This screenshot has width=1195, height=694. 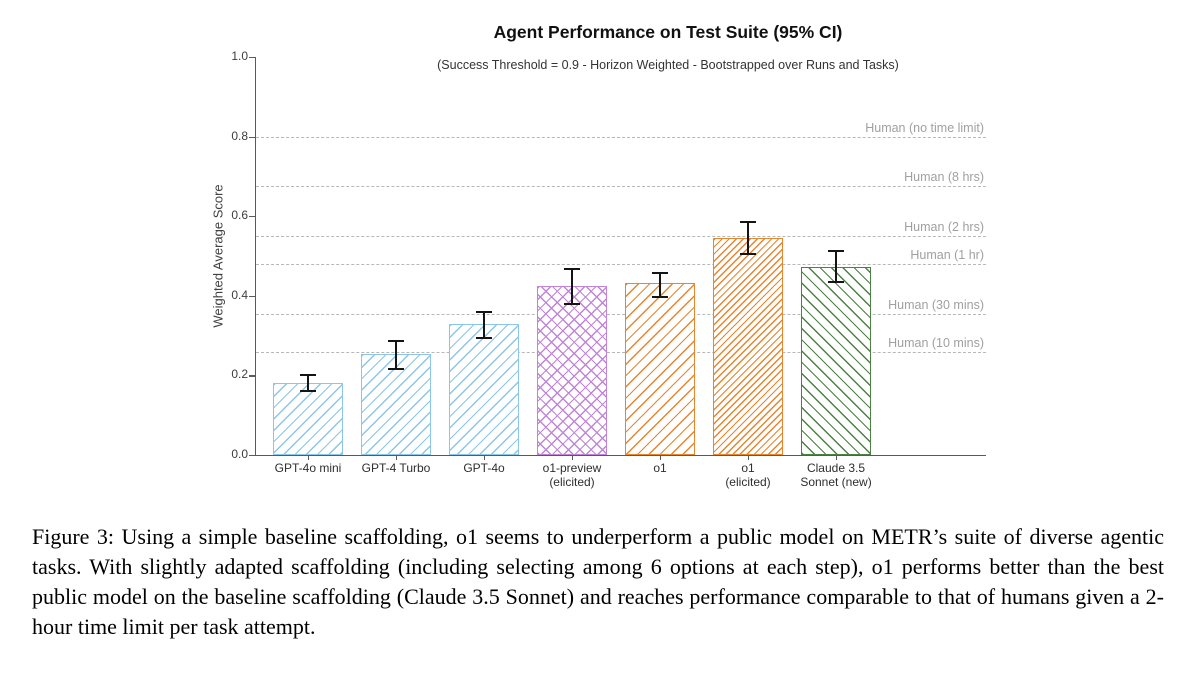 What do you see at coordinates (836, 468) in the screenshot?
I see `x-tick-label-line: Claude 3.5` at bounding box center [836, 468].